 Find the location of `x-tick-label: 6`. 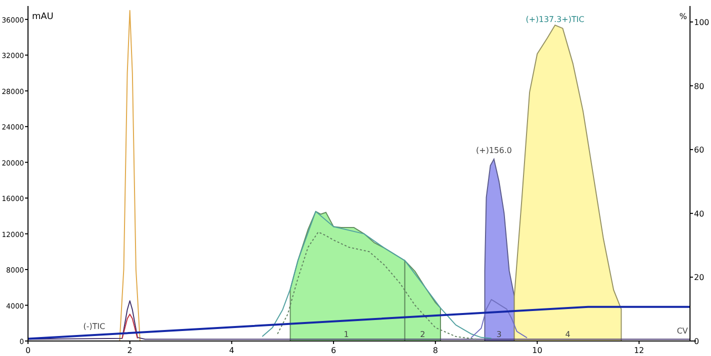

x-tick-label: 6 is located at coordinates (333, 350).